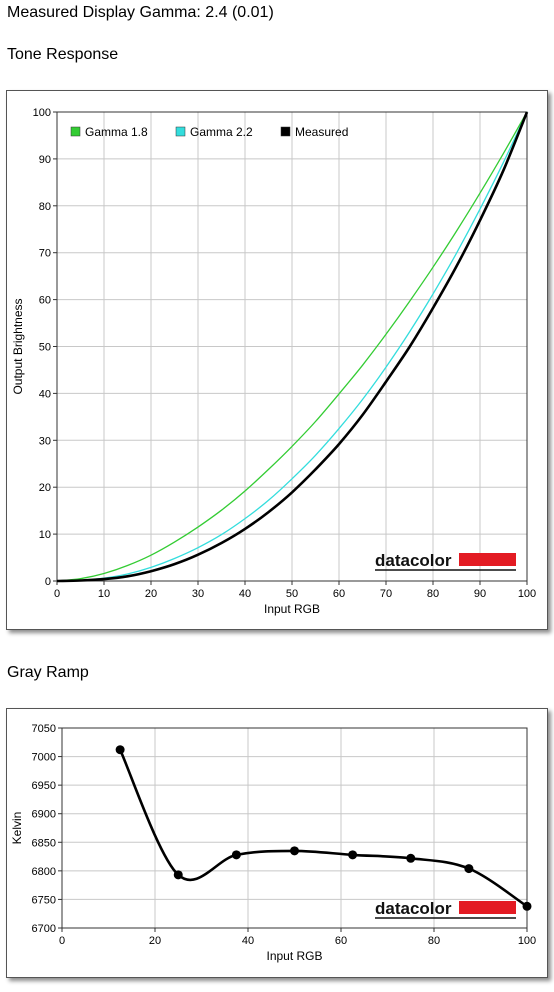 The image size is (554, 992). I want to click on y-tick-label: 80, so click(45, 207).